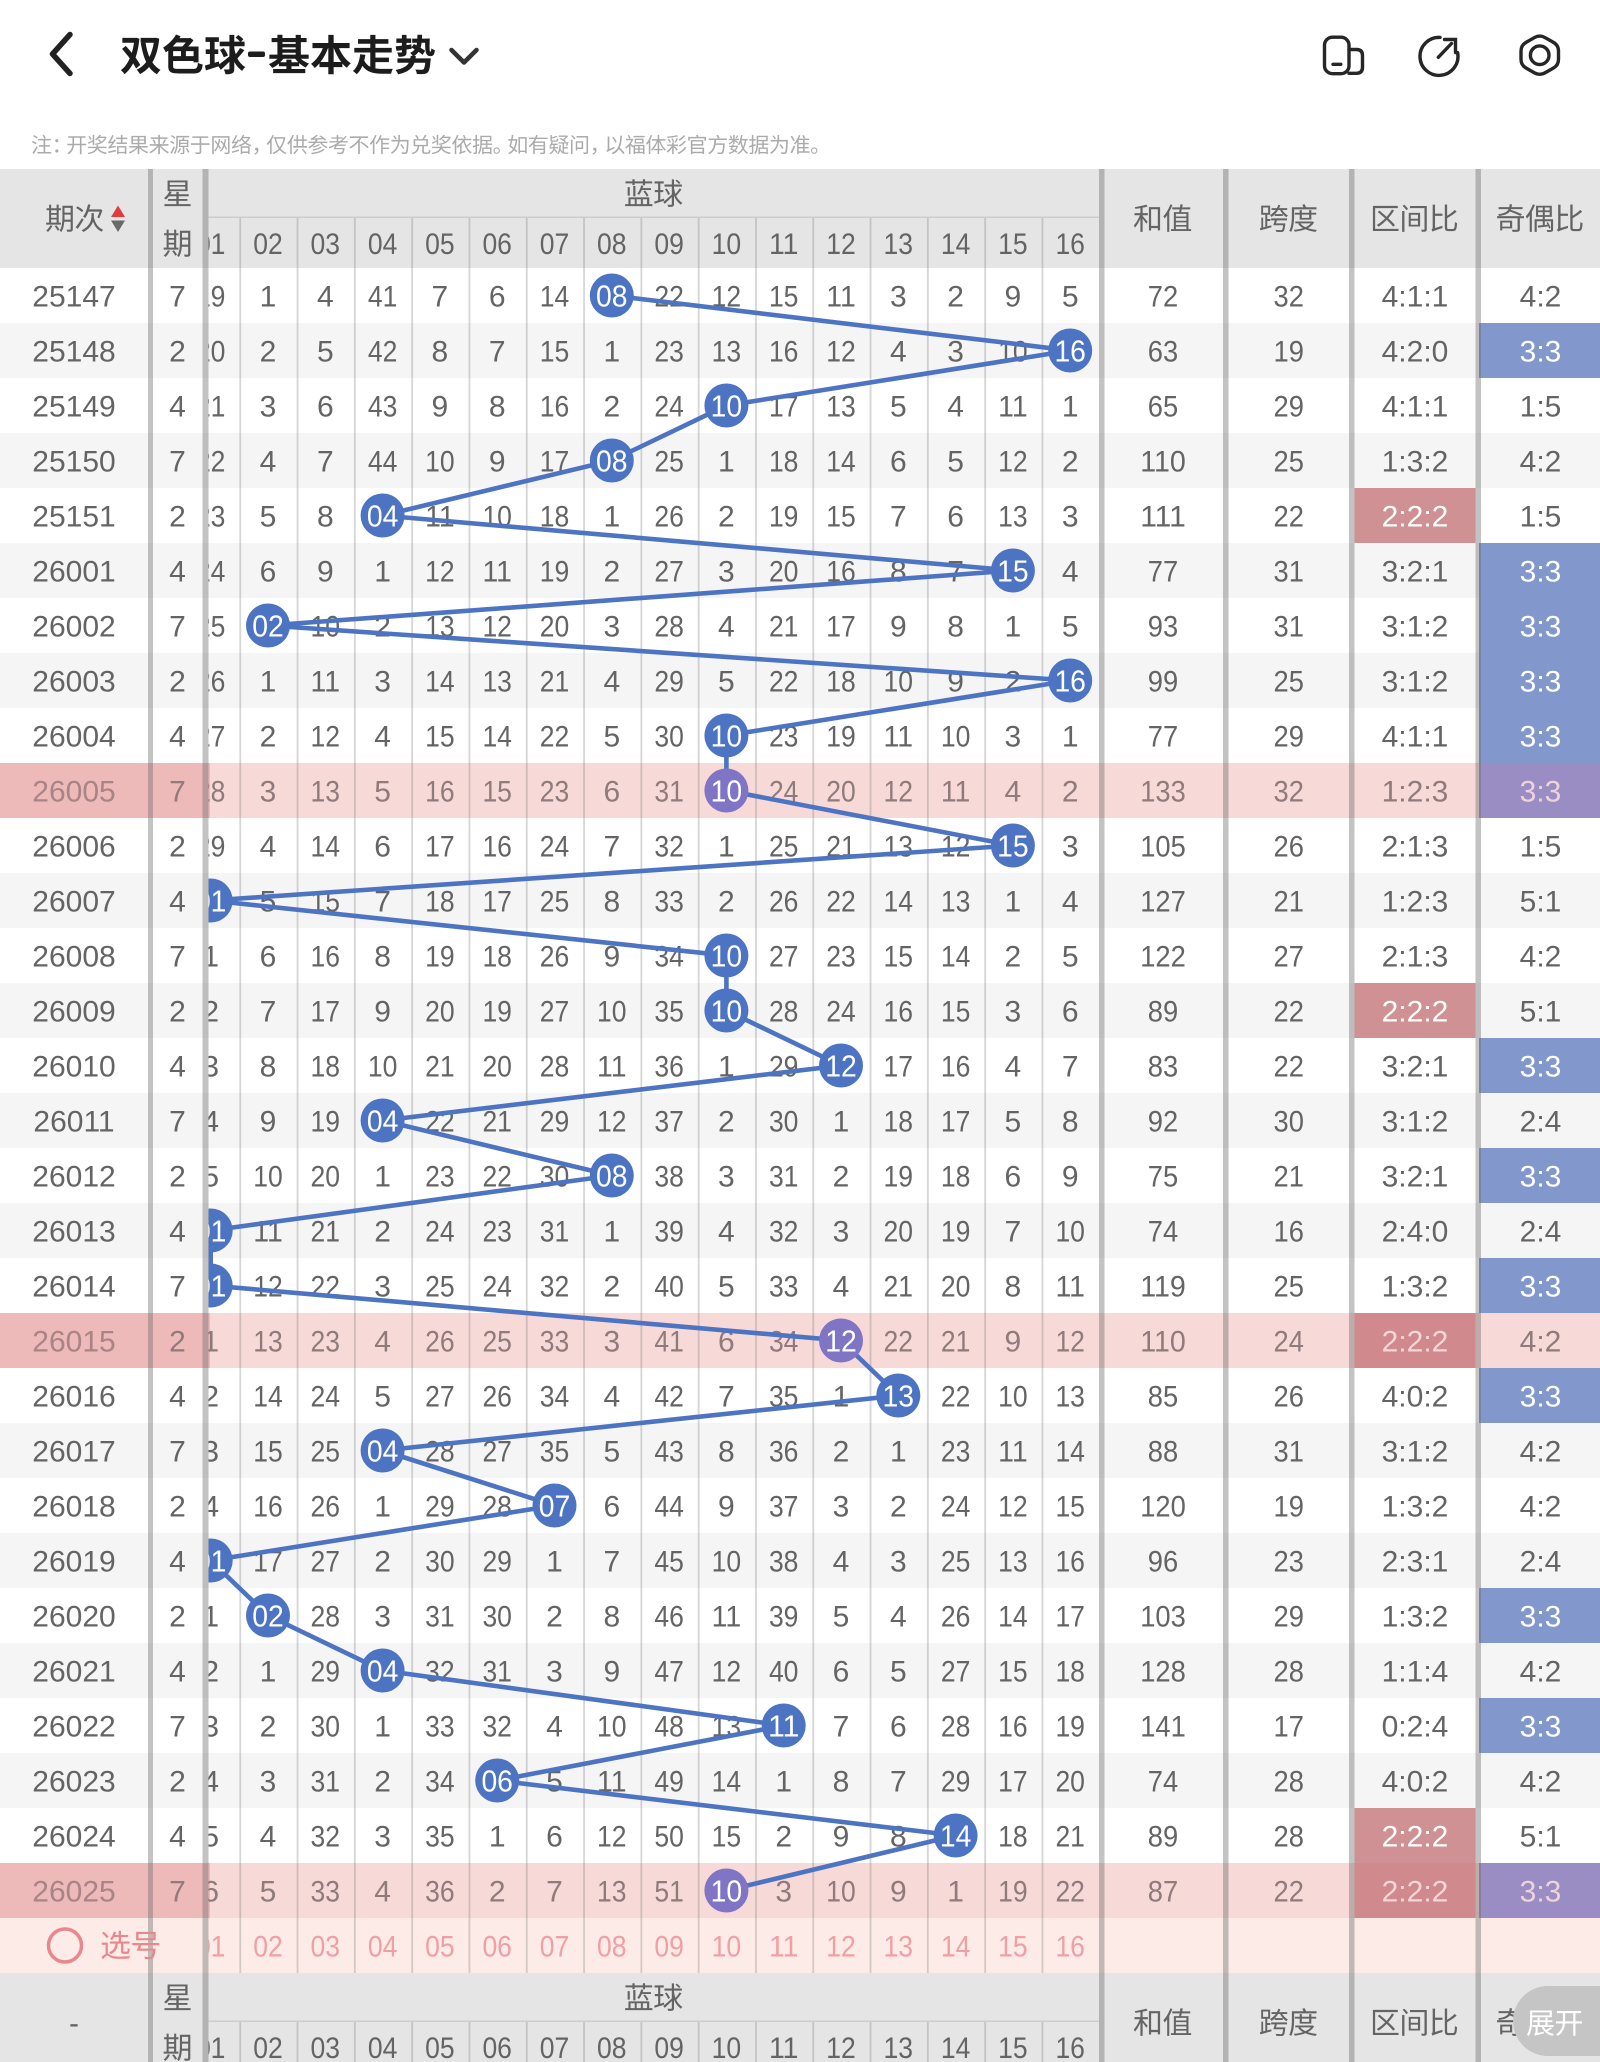 This screenshot has height=2062, width=1600. Describe the element at coordinates (1289, 407) in the screenshot. I see `svg-text: 29` at that location.